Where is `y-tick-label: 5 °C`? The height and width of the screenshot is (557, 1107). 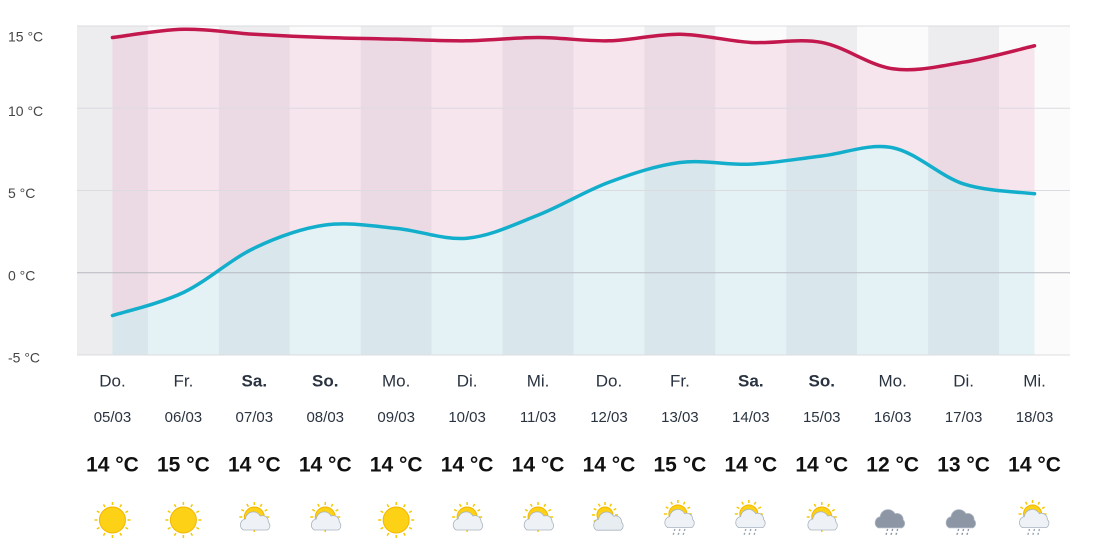 y-tick-label: 5 °C is located at coordinates (21, 193).